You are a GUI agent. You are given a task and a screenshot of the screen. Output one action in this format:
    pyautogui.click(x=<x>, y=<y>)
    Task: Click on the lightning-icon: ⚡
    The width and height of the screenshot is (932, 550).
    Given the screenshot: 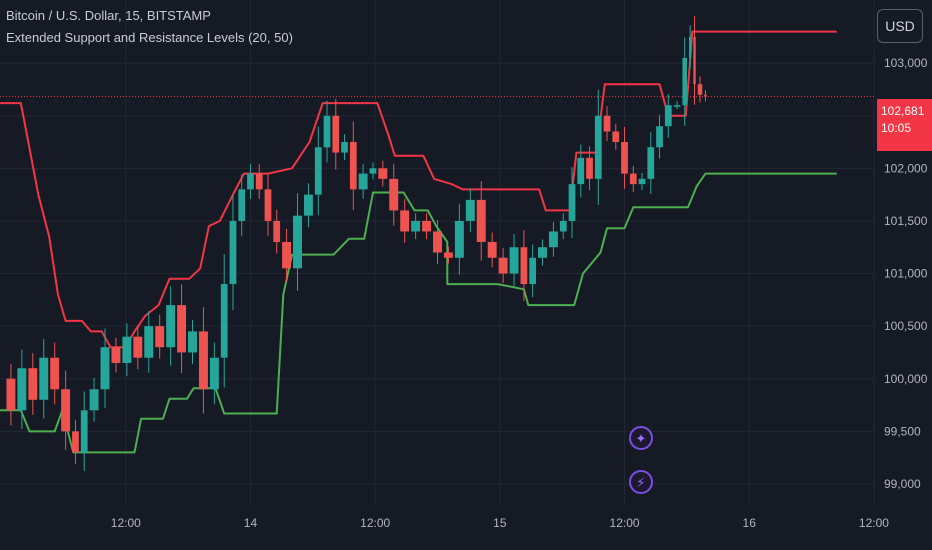 What is the action you would take?
    pyautogui.click(x=641, y=482)
    